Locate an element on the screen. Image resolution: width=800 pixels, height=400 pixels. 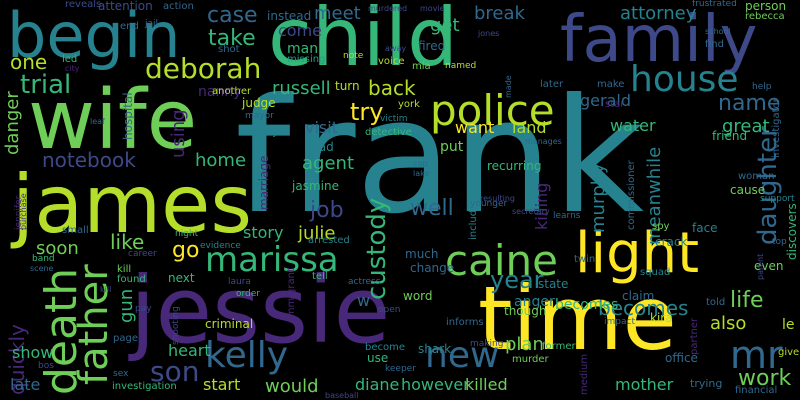
word-mother: mother is located at coordinates (644, 384).